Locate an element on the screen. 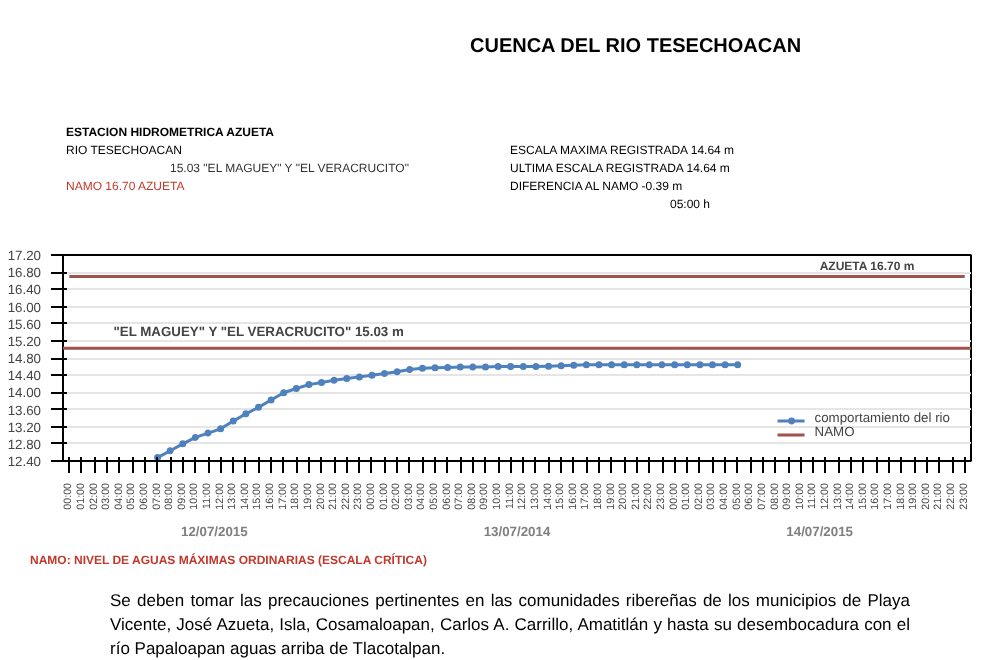 The height and width of the screenshot is (660, 1000). text: Se deben tomar las precauciones pertinentes en las comunidades ribereñas de los municipios de Playa Vicente, José Azueta, Isla, Cosamaloapan, Carlos A. Carrillo, Amatitlán y hasta su desembocadura con el río Papaloapan aguas arriba de Tlacotalpan. is located at coordinates (510, 623).